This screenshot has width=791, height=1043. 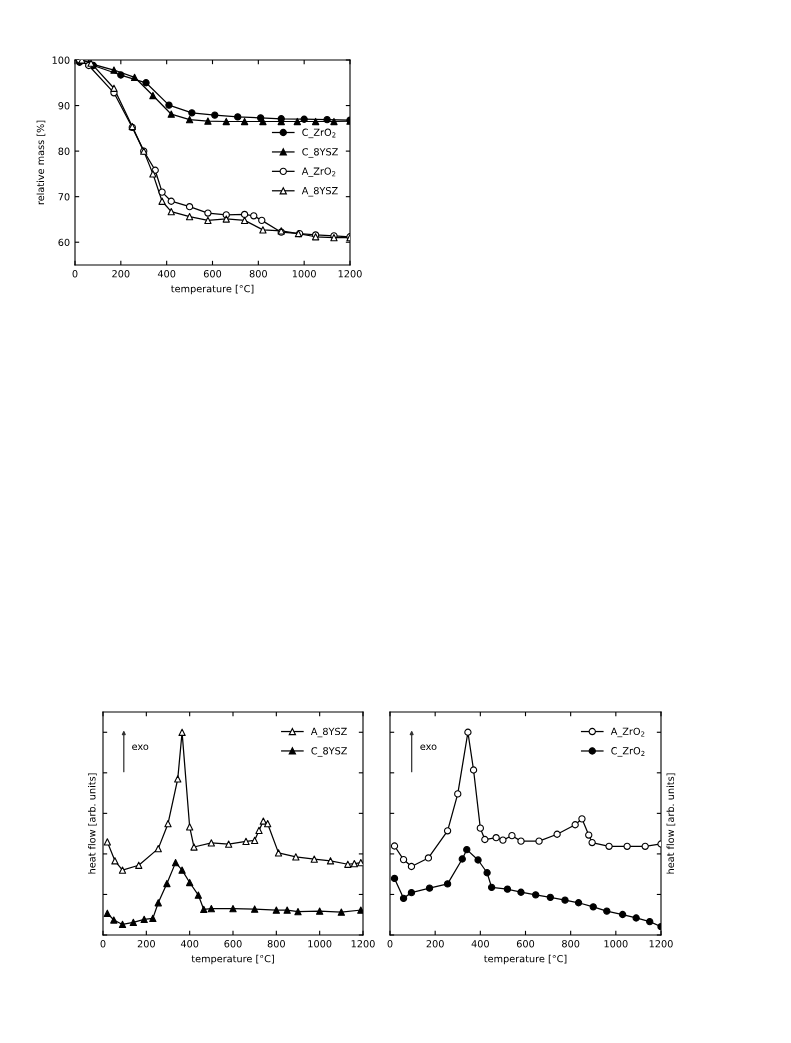 What do you see at coordinates (64, 242) in the screenshot?
I see `y-tick-label: 60` at bounding box center [64, 242].